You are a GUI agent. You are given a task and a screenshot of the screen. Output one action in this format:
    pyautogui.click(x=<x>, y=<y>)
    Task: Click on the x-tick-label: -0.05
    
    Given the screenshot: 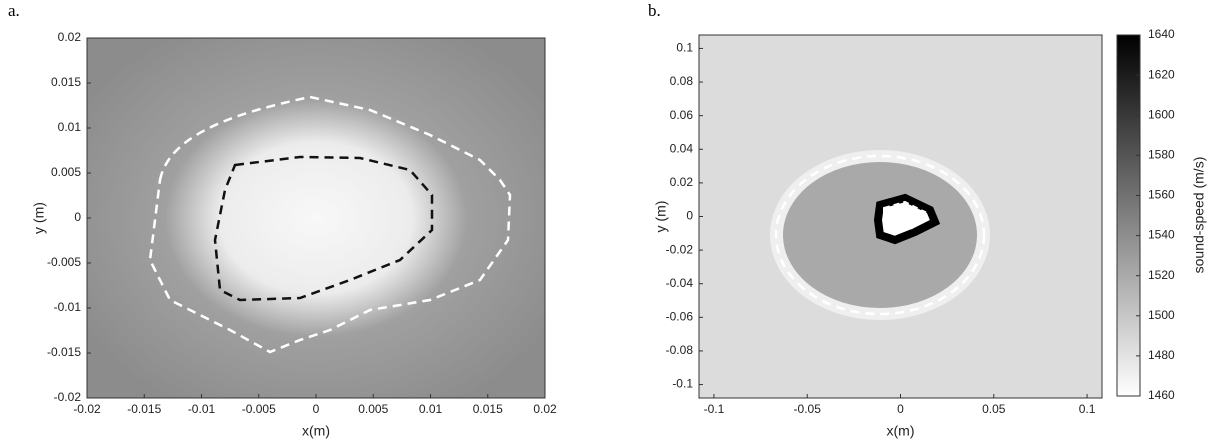 What is the action you would take?
    pyautogui.click(x=808, y=409)
    